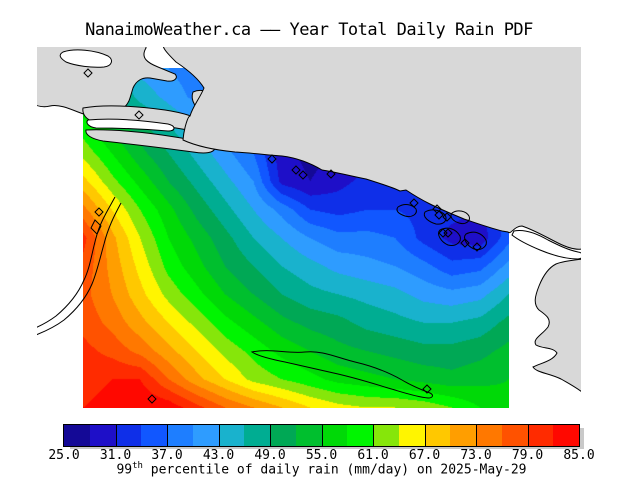 The height and width of the screenshot is (480, 640). I want to click on mainland-south-arm, so click(556, 325).